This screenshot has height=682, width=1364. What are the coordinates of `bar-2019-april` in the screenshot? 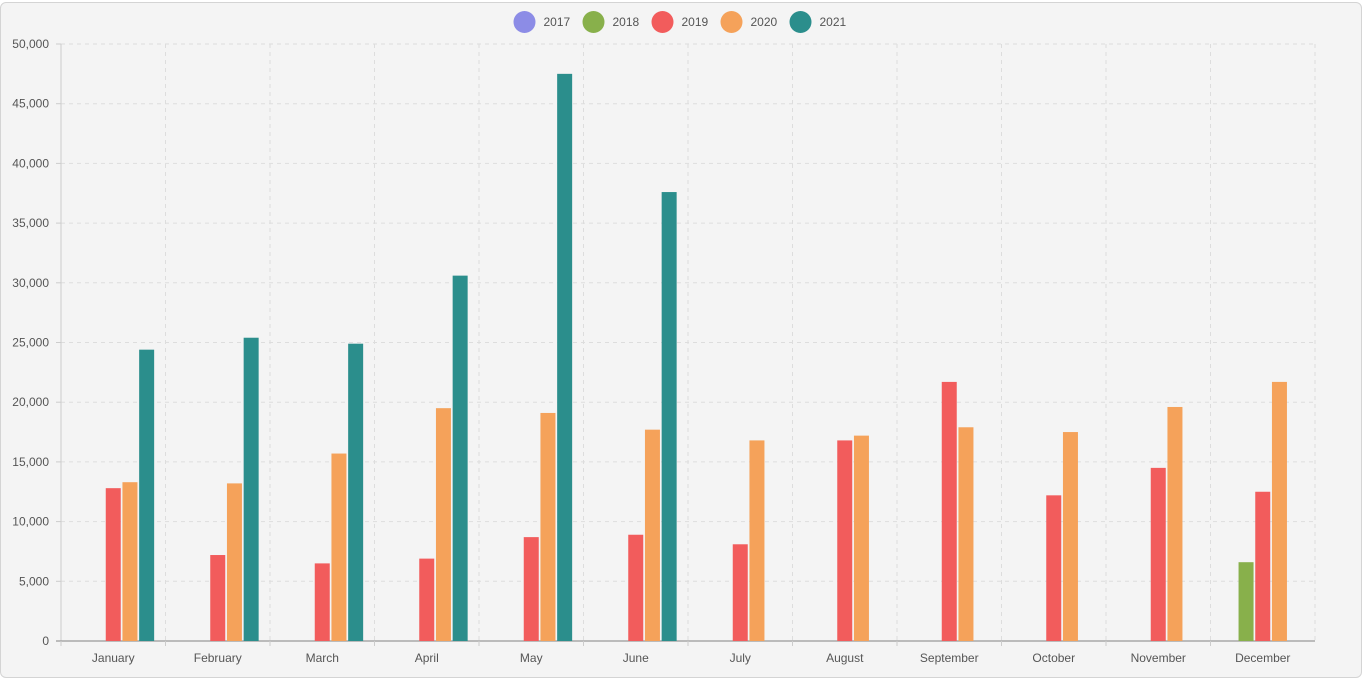 It's located at (427, 599).